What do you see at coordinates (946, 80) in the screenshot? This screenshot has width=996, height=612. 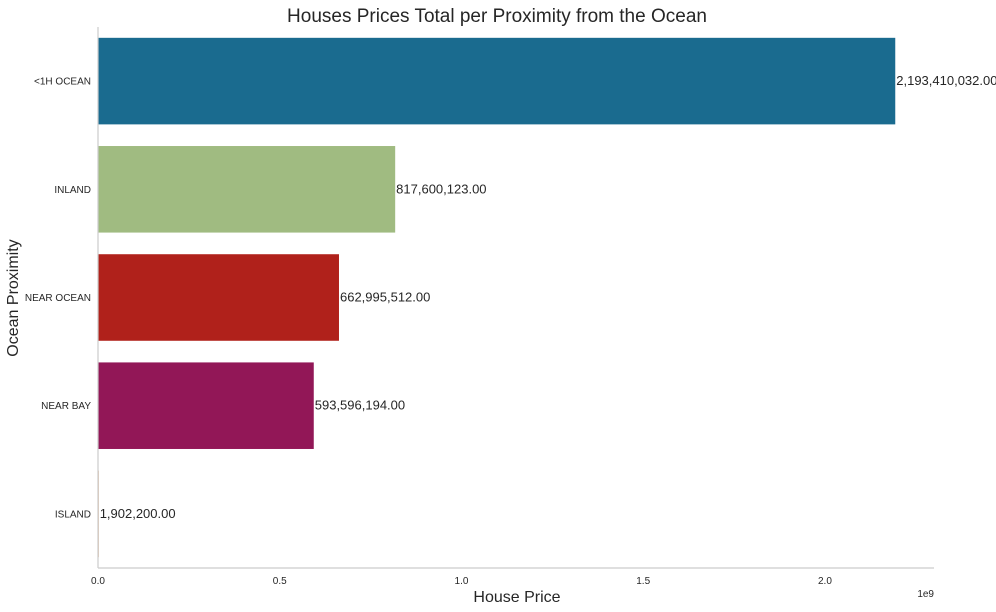 I see `data-label-0: 2,193,410,032.00` at bounding box center [946, 80].